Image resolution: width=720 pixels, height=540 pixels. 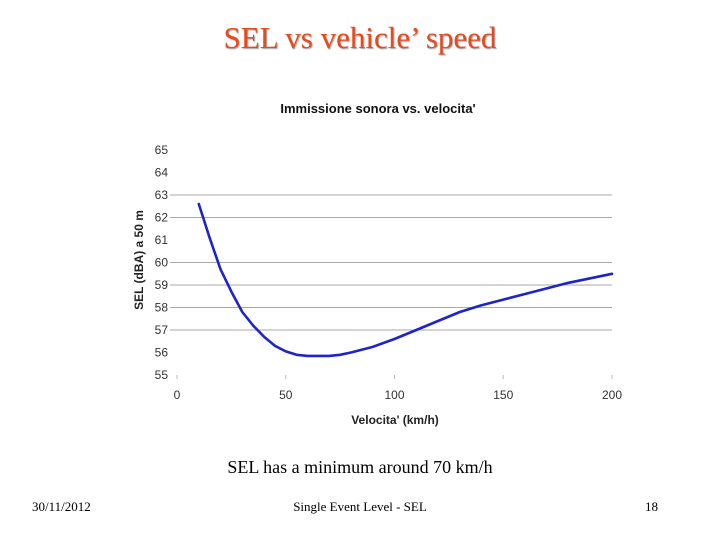 What do you see at coordinates (162, 353) in the screenshot?
I see `y-tick-label: 56` at bounding box center [162, 353].